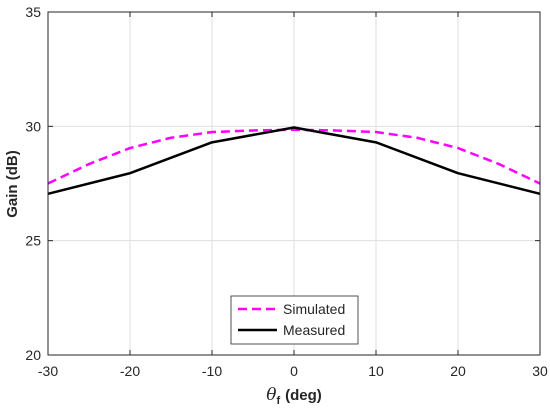 The image size is (550, 417). What do you see at coordinates (271, 395) in the screenshot?
I see `x-axis-label-symbol: θ` at bounding box center [271, 395].